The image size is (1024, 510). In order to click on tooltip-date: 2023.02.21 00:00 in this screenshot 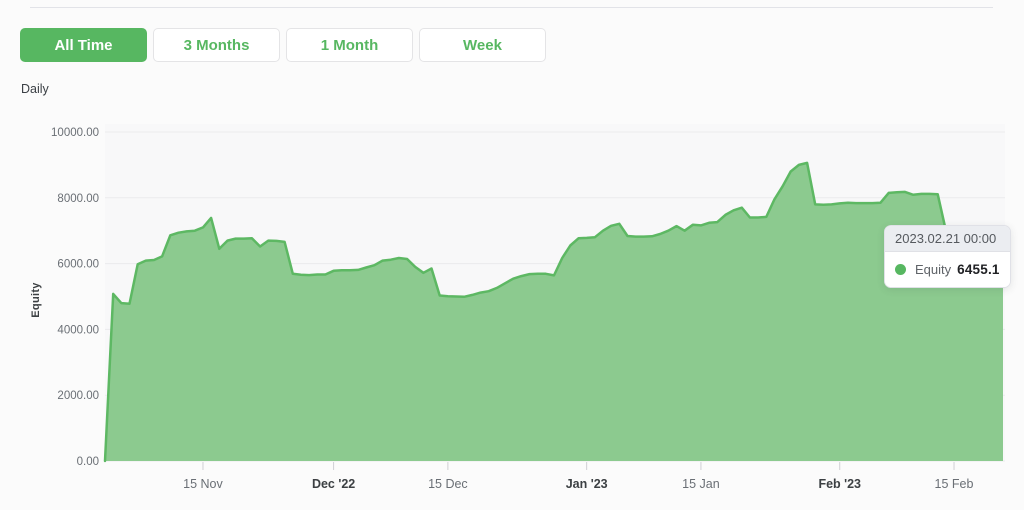, I will do `click(947, 239)`.